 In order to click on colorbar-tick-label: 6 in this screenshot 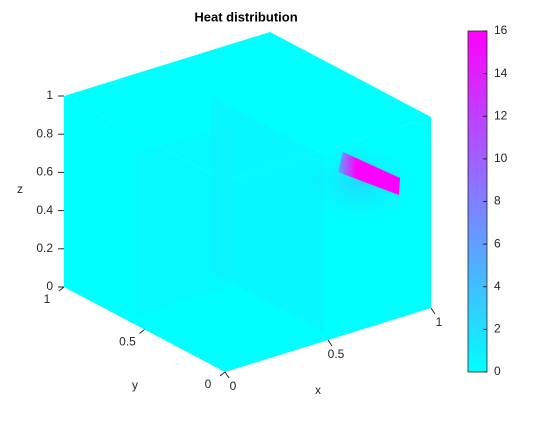, I will do `click(497, 243)`.